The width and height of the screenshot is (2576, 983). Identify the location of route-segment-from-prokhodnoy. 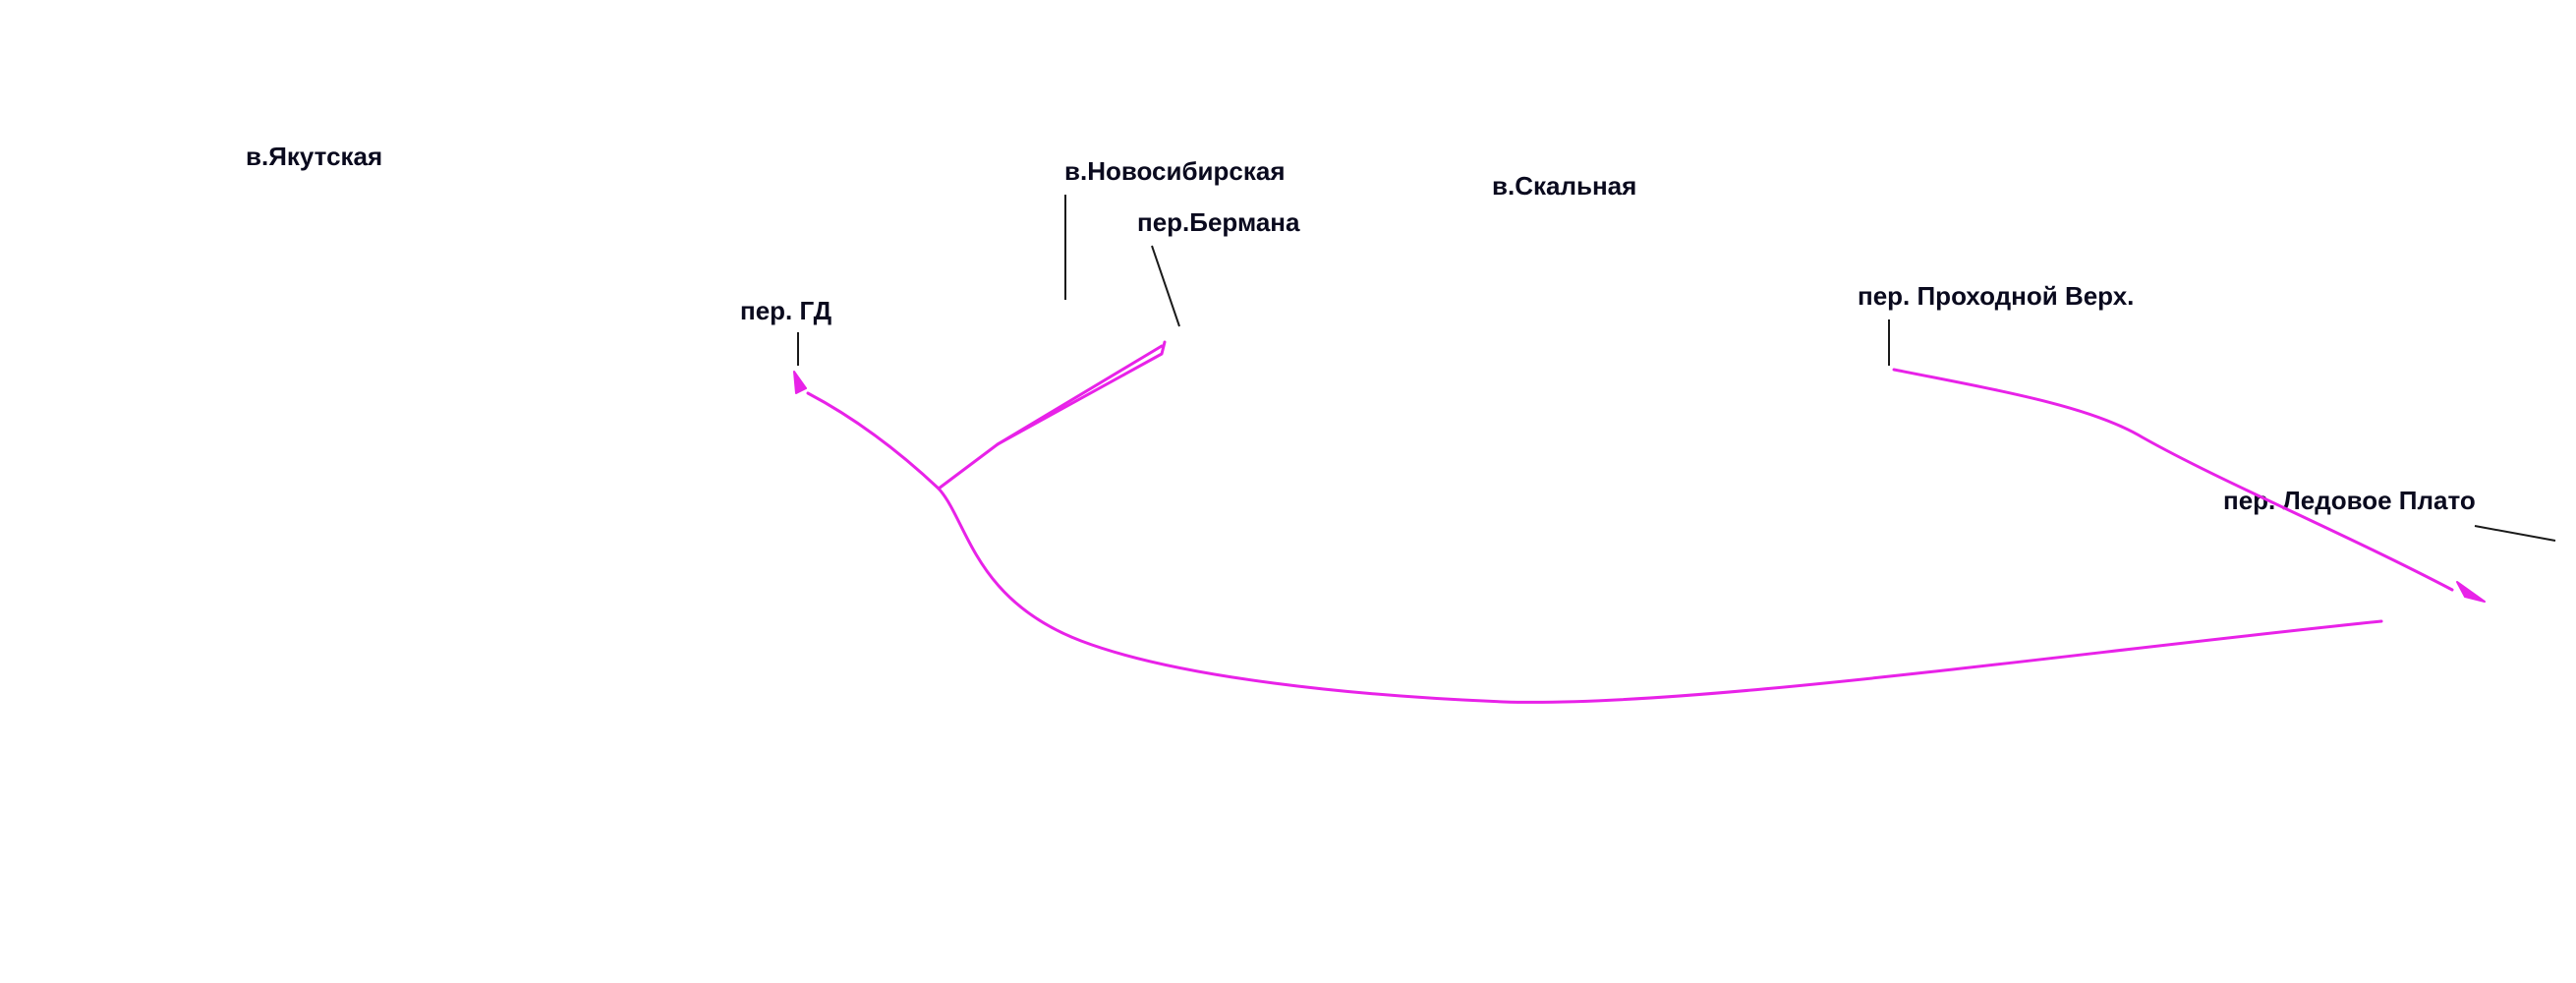
(2173, 480).